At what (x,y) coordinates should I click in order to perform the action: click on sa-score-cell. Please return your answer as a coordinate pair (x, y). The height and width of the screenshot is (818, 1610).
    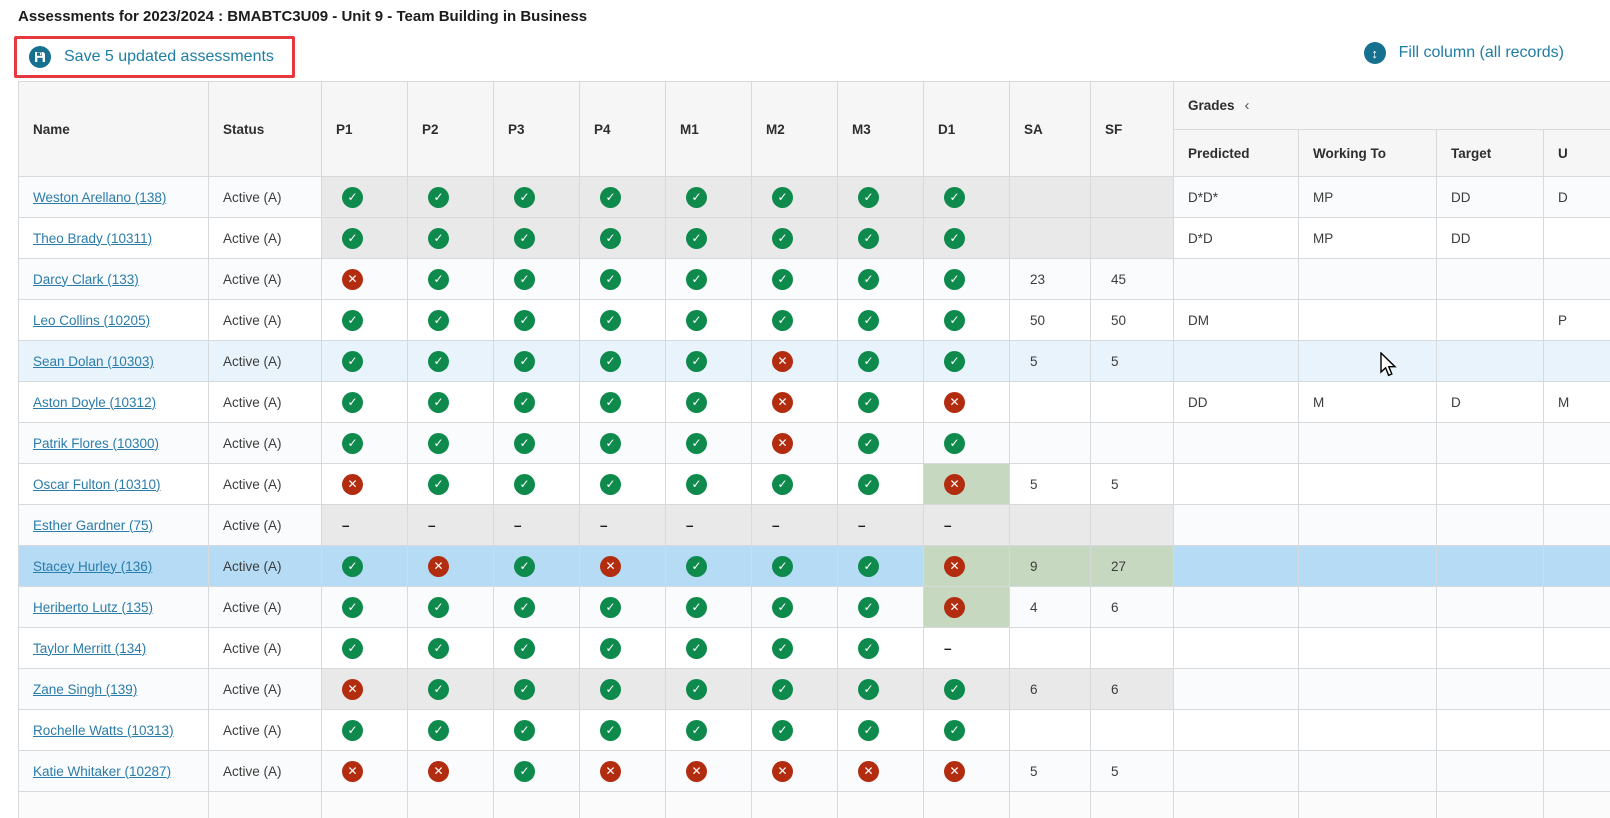
    Looking at the image, I should click on (1050, 525).